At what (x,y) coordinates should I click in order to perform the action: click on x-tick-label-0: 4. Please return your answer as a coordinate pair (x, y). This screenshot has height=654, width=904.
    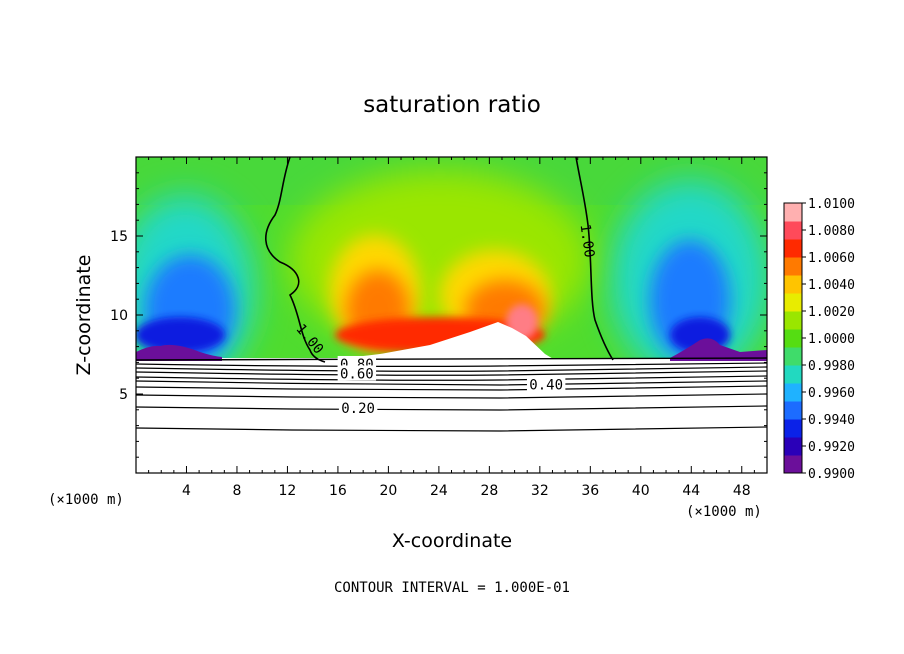
    Looking at the image, I should click on (186, 491).